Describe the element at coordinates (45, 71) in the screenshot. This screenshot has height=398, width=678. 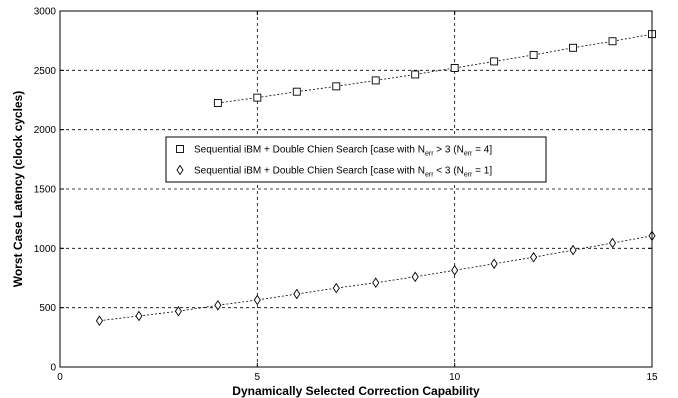
I see `y-tick-label: 2500` at that location.